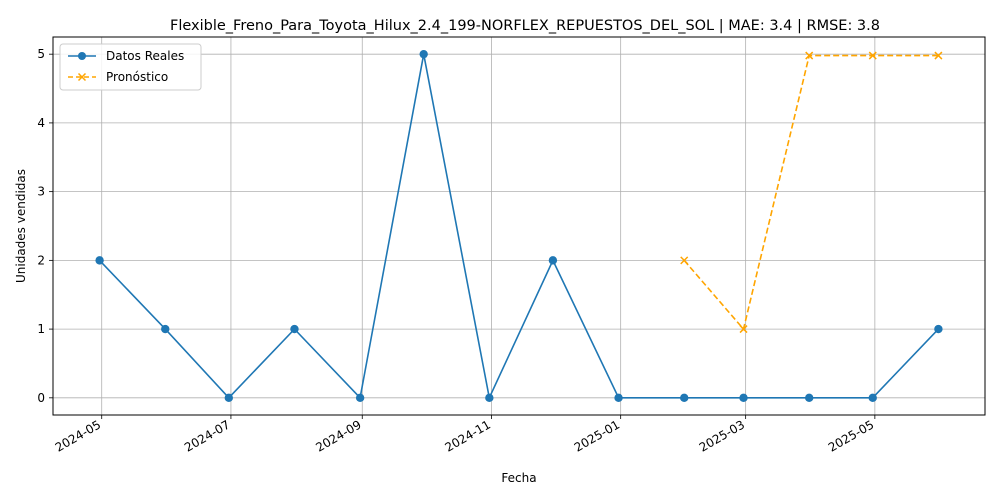 The image size is (1000, 500). I want to click on x-axis-label: Fecha, so click(518, 478).